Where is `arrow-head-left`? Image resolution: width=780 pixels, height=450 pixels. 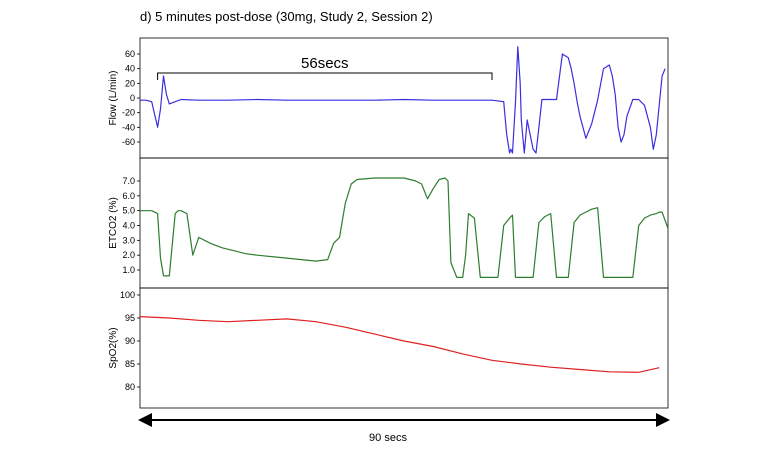 arrow-head-left is located at coordinates (145, 420).